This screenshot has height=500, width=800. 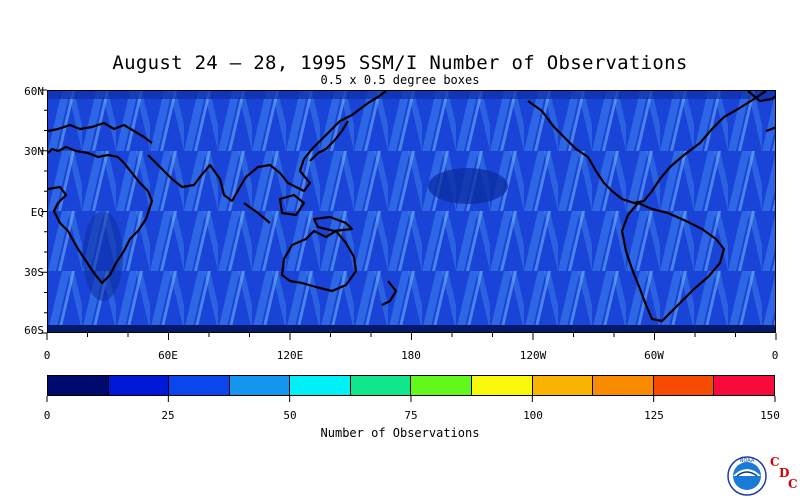 What do you see at coordinates (34, 330) in the screenshot?
I see `lat-label-60s: 60S` at bounding box center [34, 330].